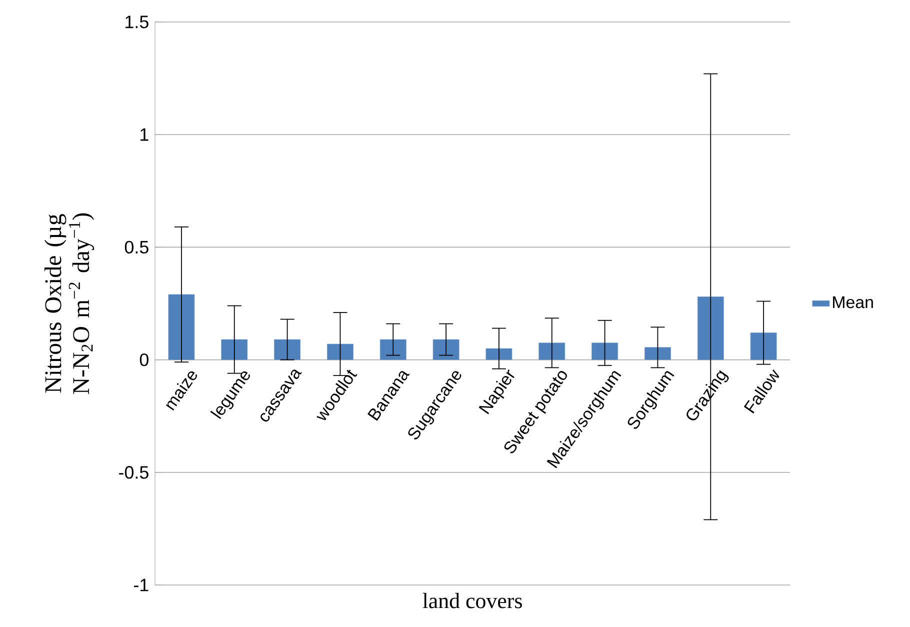 This screenshot has width=910, height=627. Describe the element at coordinates (136, 247) in the screenshot. I see `y-tick-label: 0.5` at that location.